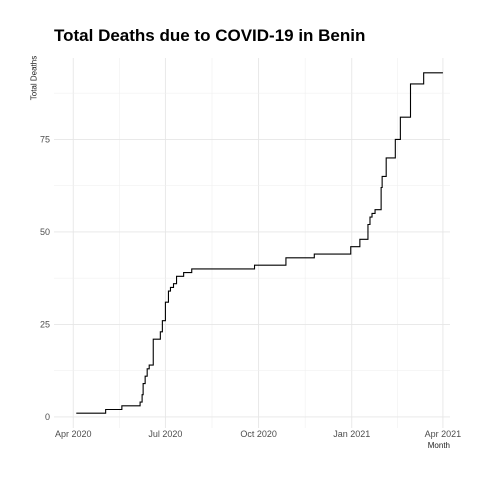 This screenshot has height=480, width=480. Describe the element at coordinates (351, 434) in the screenshot. I see `x-tick-label: Jan 2021` at that location.